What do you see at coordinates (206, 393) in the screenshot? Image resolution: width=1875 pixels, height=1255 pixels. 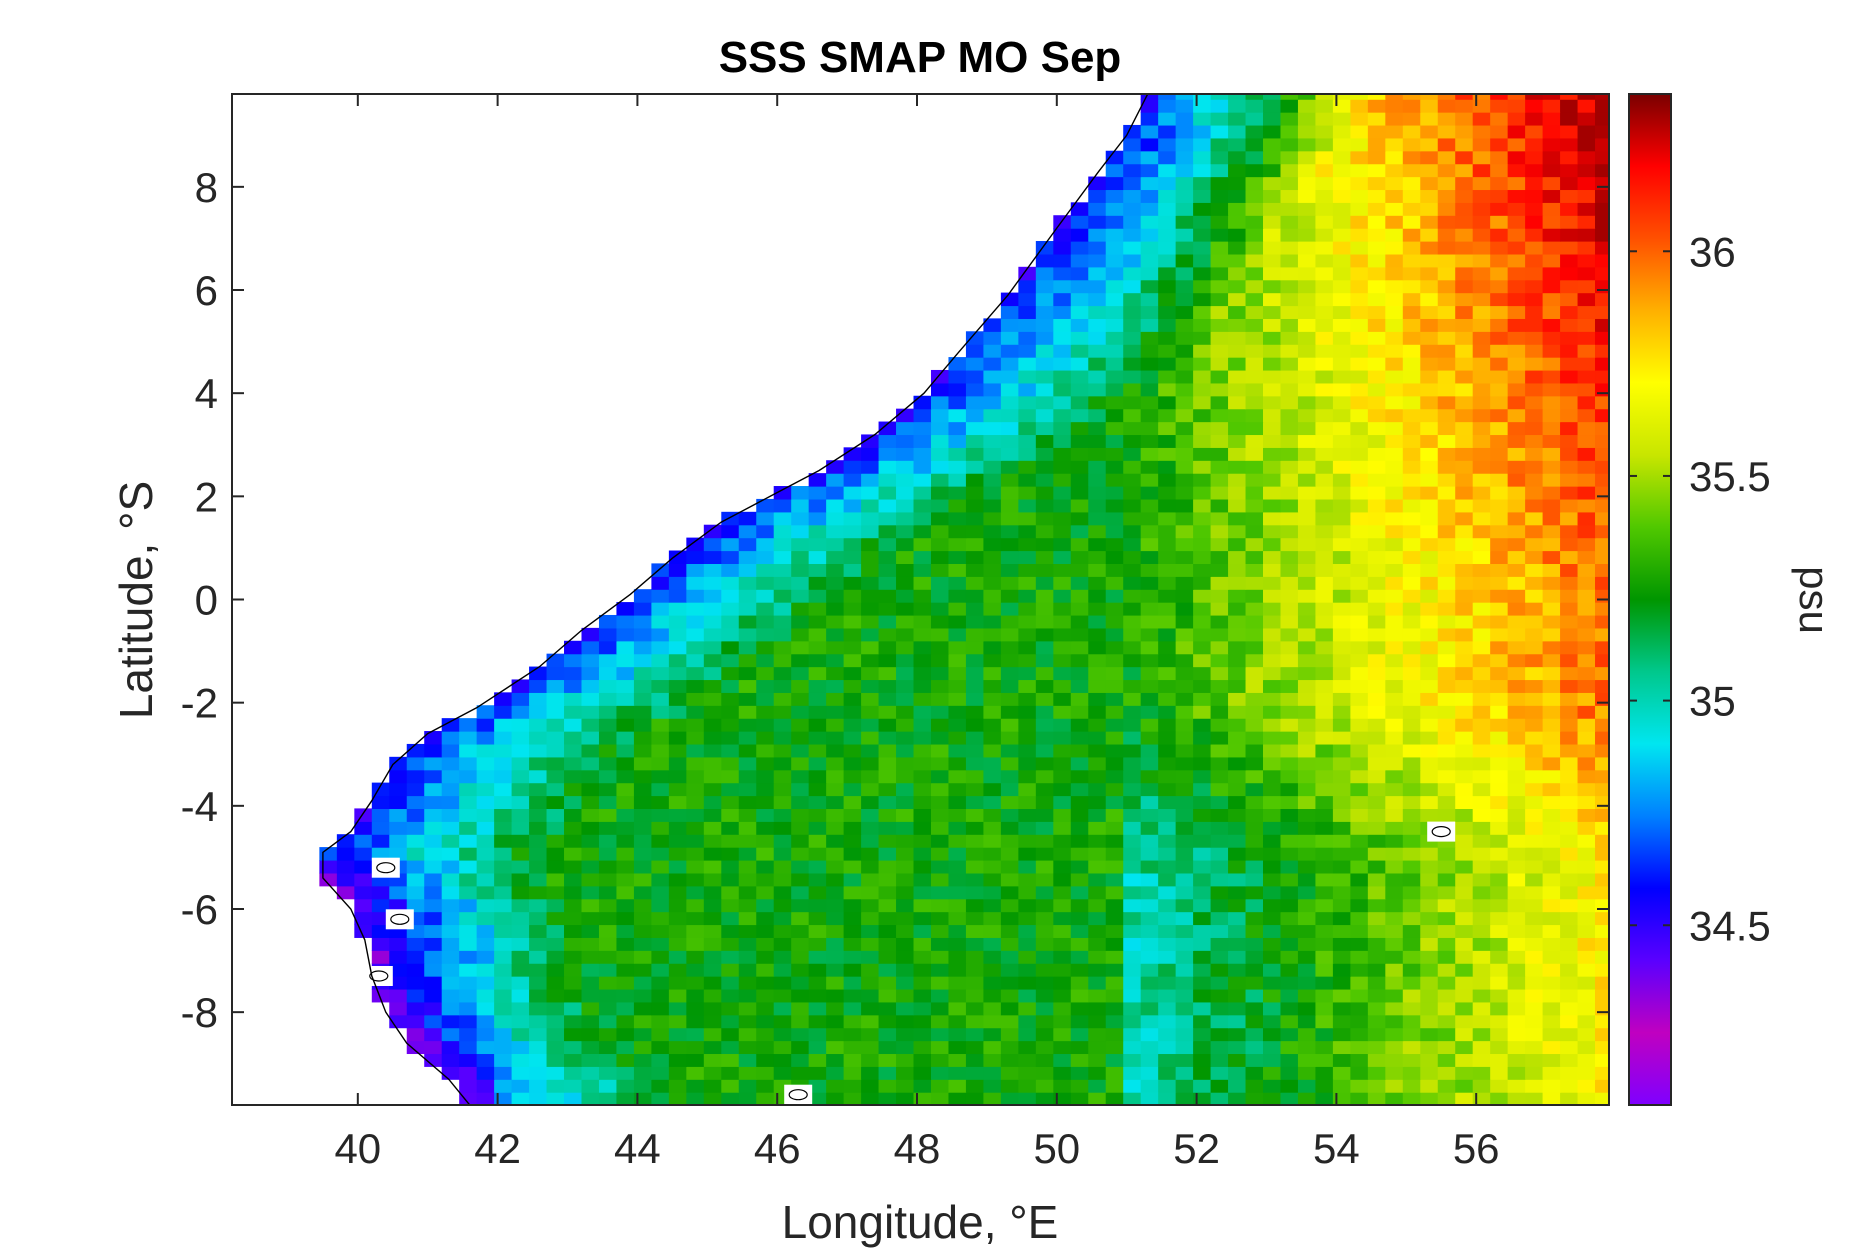 I see `y-tick-label: 4` at bounding box center [206, 393].